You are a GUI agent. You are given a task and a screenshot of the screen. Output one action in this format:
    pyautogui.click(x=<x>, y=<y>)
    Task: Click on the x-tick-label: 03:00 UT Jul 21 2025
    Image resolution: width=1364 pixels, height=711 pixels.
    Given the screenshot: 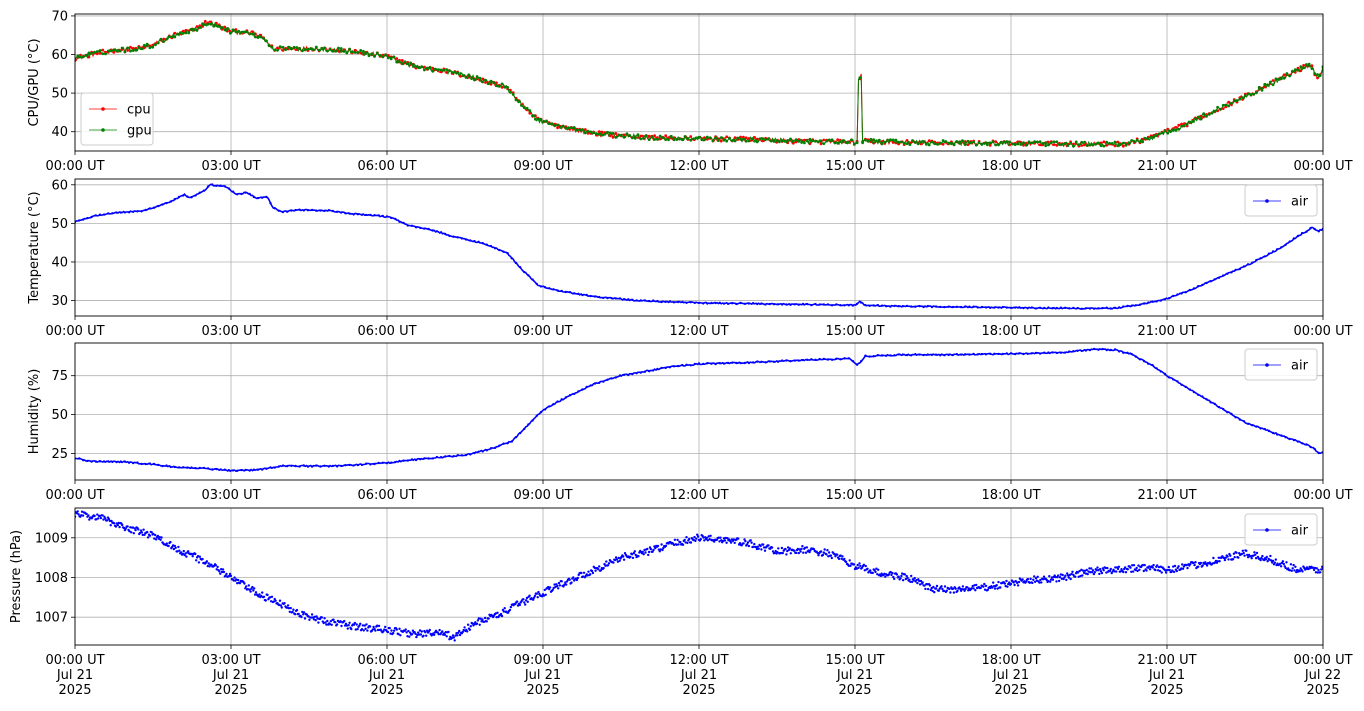 What is the action you would take?
    pyautogui.click(x=230, y=675)
    